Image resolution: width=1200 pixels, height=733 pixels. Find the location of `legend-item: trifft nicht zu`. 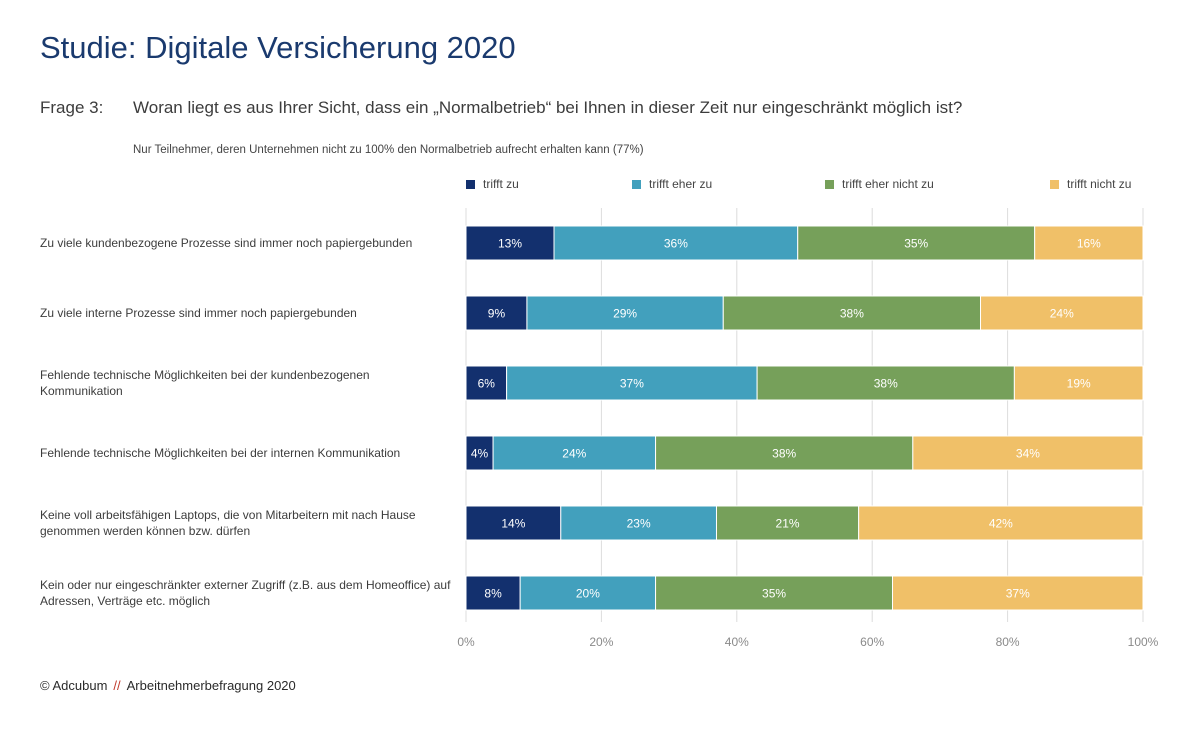

legend-item: trifft nicht zu is located at coordinates (1090, 184).